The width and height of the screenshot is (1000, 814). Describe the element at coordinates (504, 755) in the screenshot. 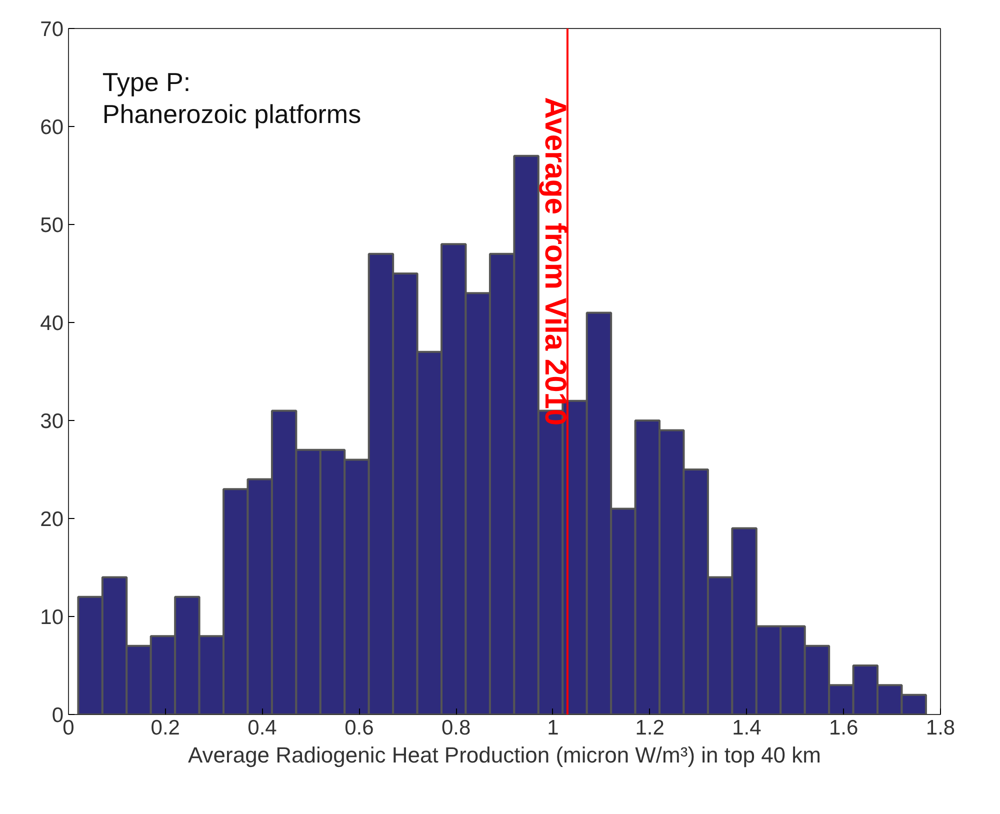

I see `x-axis-title: Average Radiogenic Heat Production (micron W/m³) in top 40 km` at that location.